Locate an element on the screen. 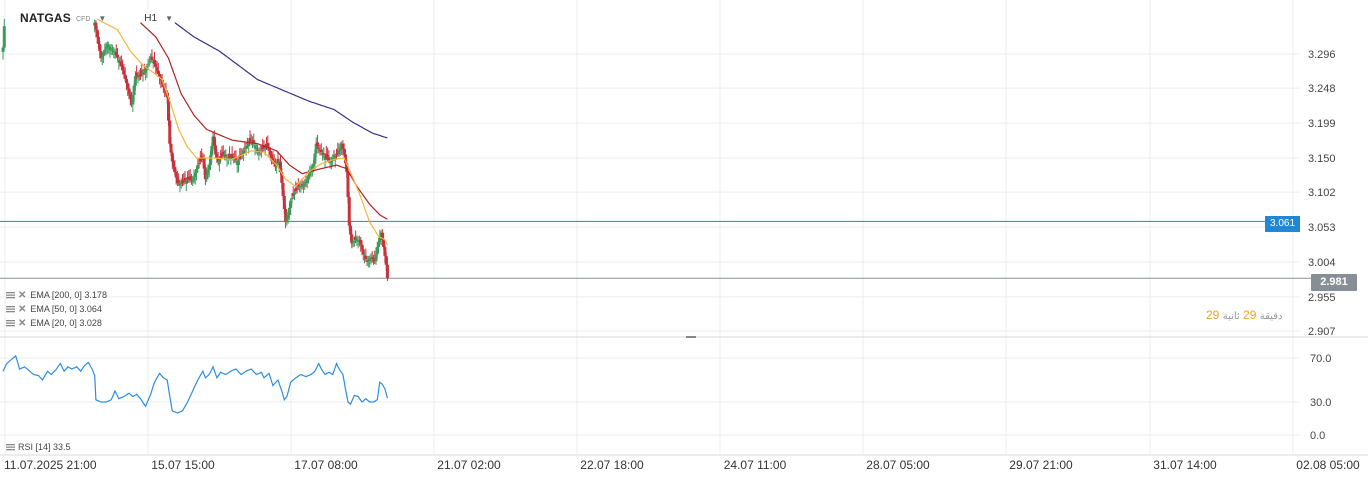 This screenshot has width=1368, height=480. last-price-badge: 2.981 is located at coordinates (1334, 282).